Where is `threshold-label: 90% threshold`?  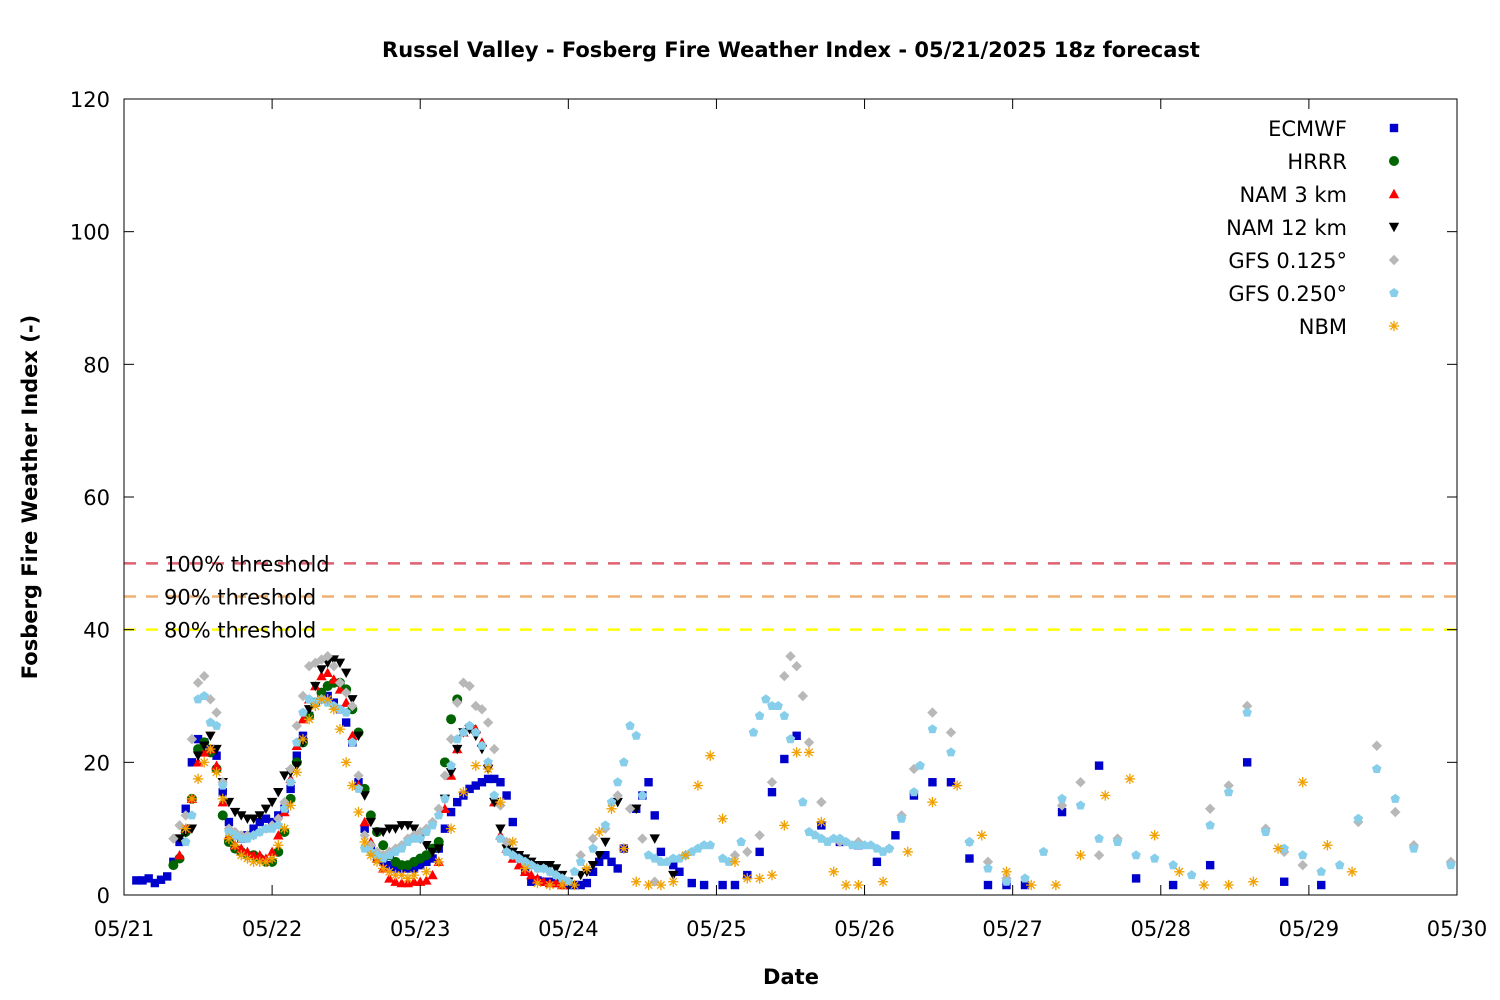
threshold-label: 90% threshold is located at coordinates (240, 598).